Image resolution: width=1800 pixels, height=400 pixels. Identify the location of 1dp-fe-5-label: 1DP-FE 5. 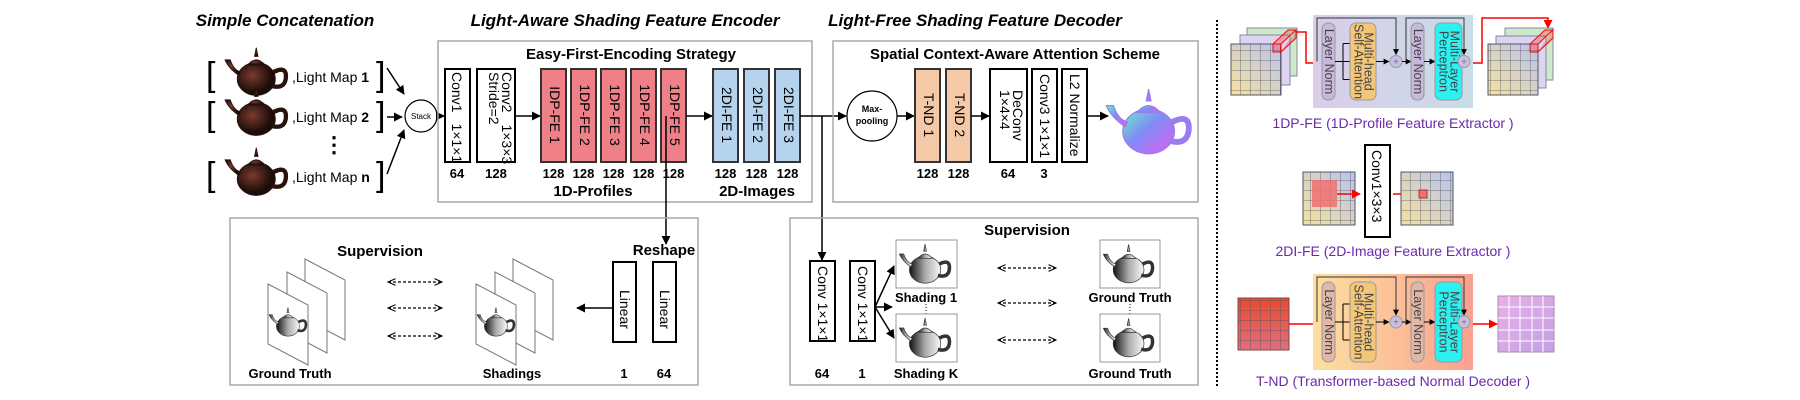
(675, 115).